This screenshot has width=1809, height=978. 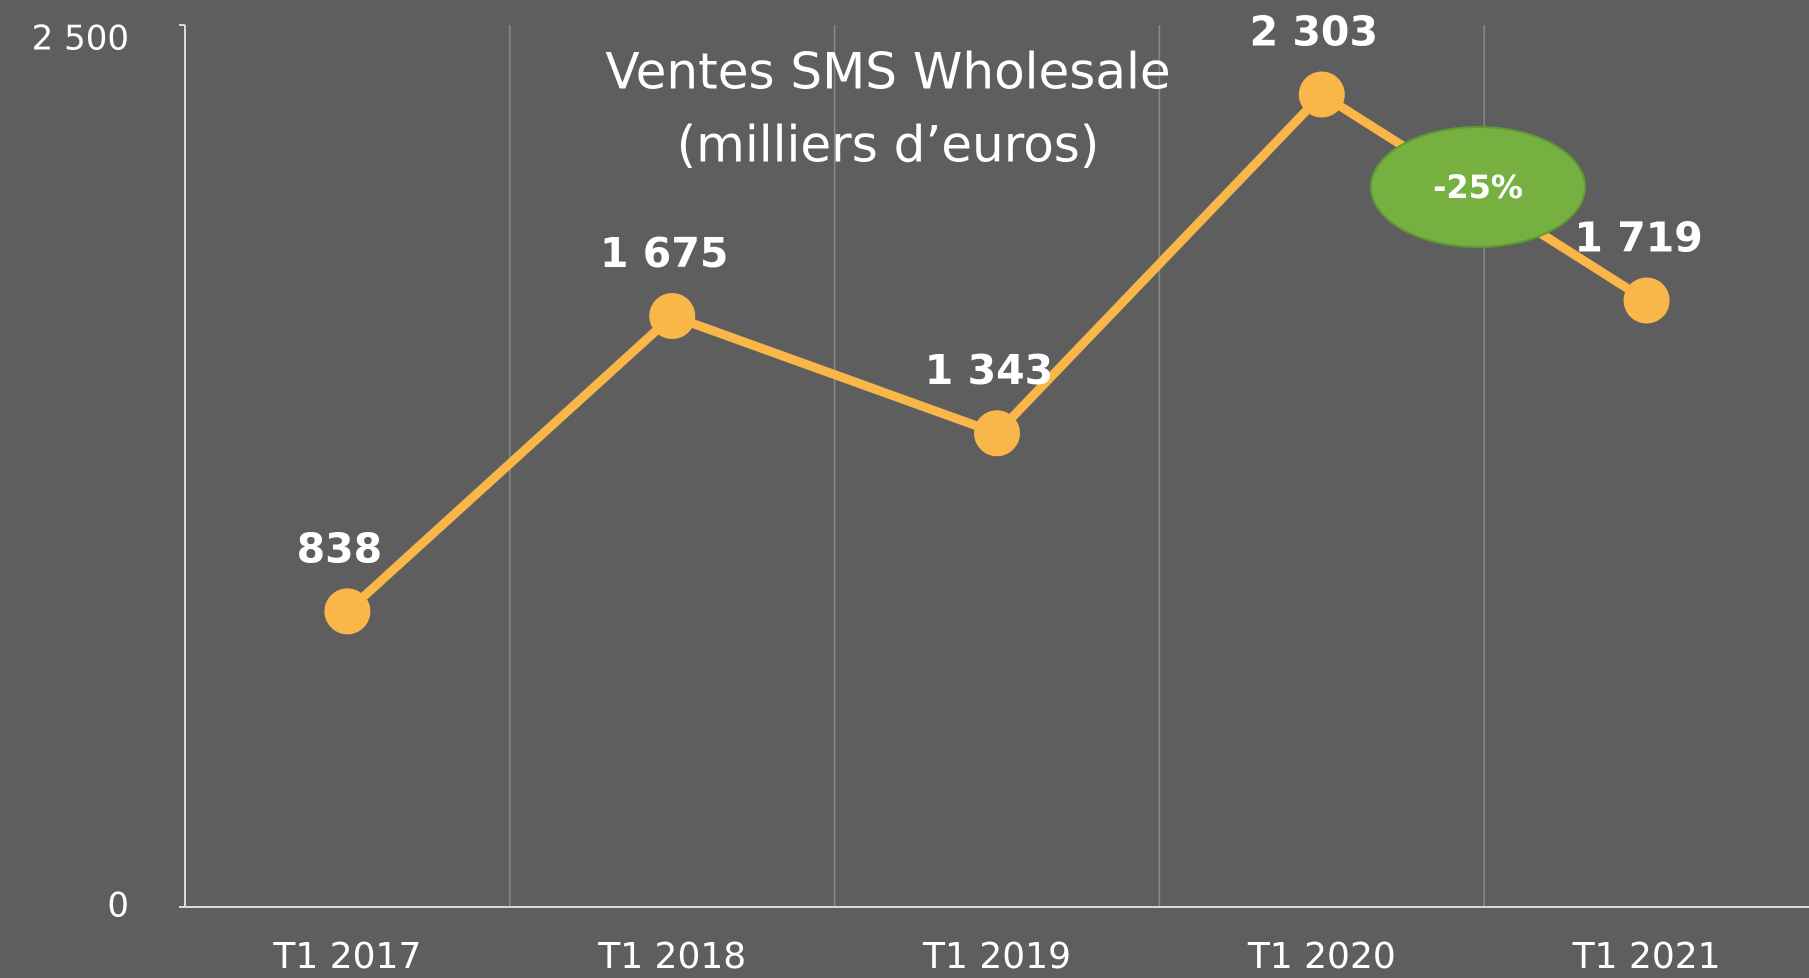 What do you see at coordinates (1638, 238) in the screenshot?
I see `data-label: 1 719` at bounding box center [1638, 238].